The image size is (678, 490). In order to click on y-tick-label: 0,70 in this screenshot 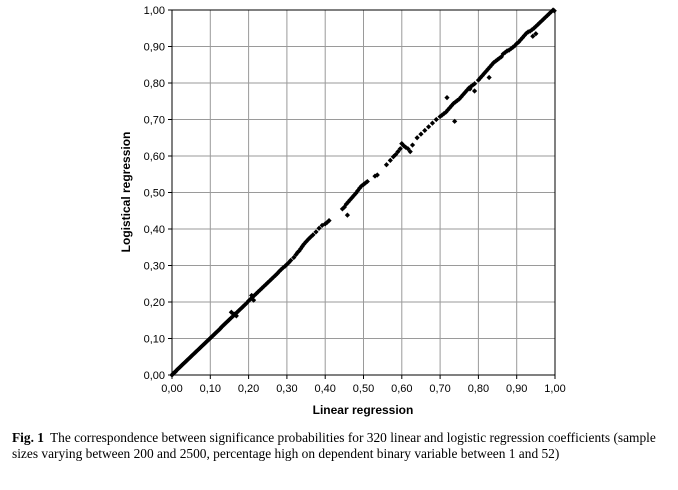, I will do `click(154, 121)`.